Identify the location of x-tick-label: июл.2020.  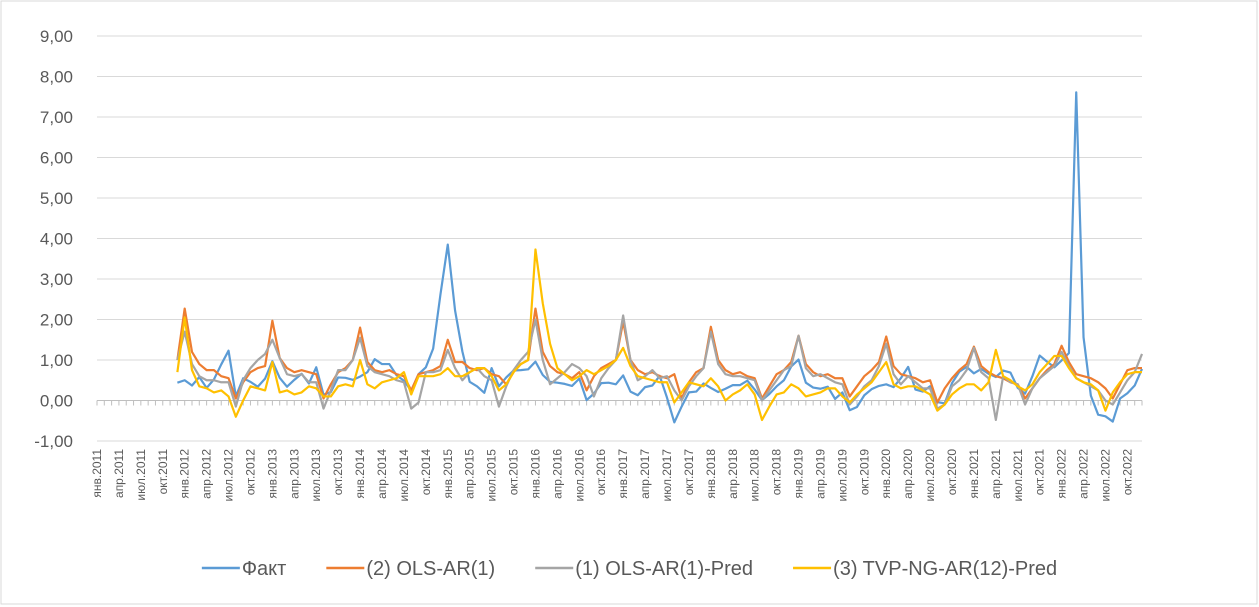
(930, 475).